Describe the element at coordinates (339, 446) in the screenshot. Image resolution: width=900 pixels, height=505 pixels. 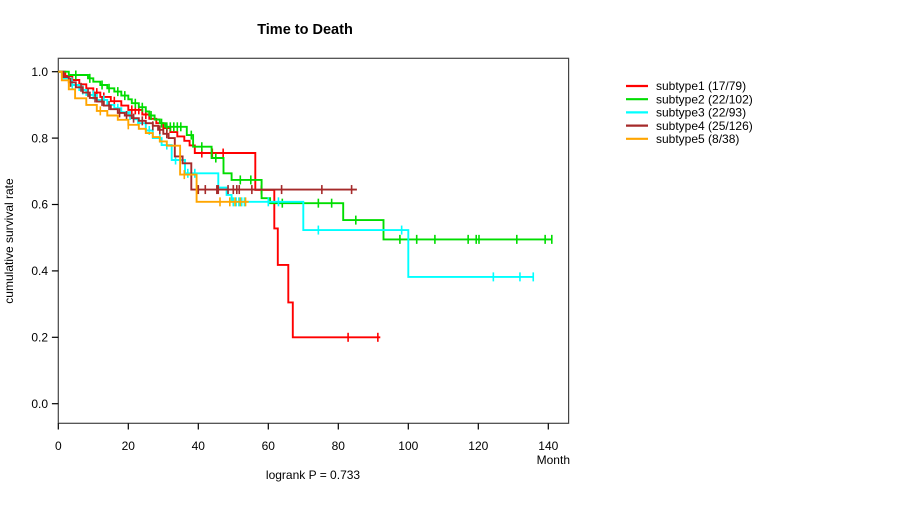
I see `x-tick-label: 80` at that location.